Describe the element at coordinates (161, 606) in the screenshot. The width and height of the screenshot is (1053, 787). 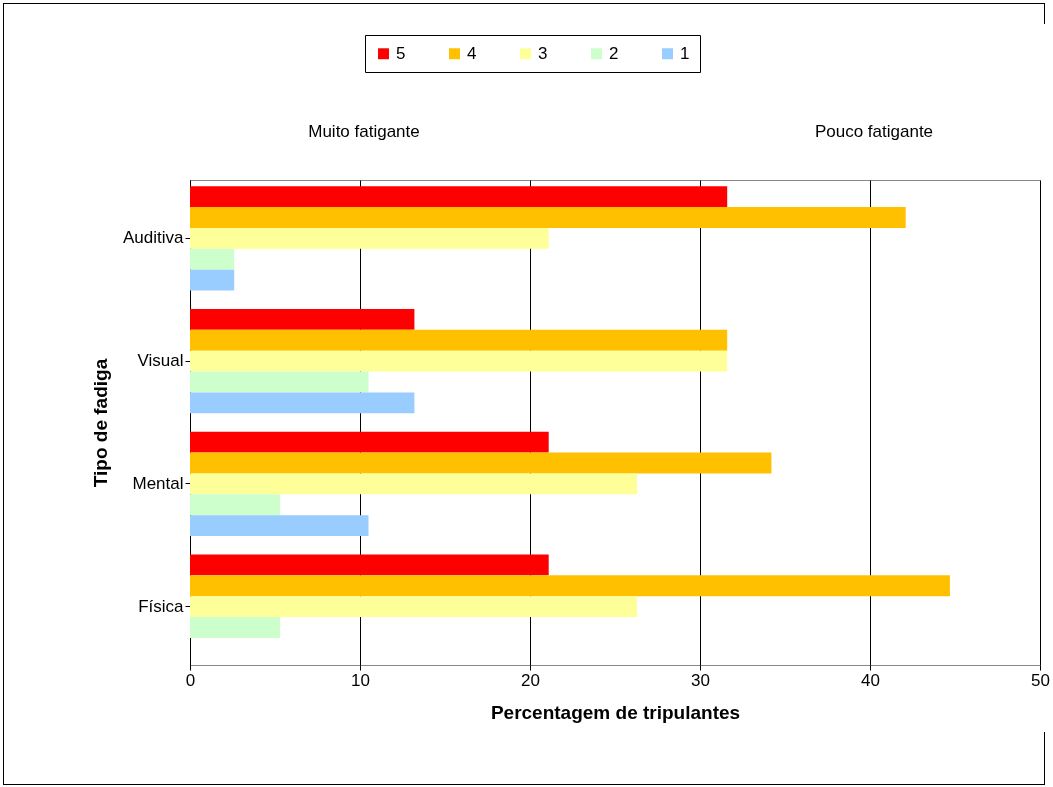
I see `y-tick-label: Física` at that location.